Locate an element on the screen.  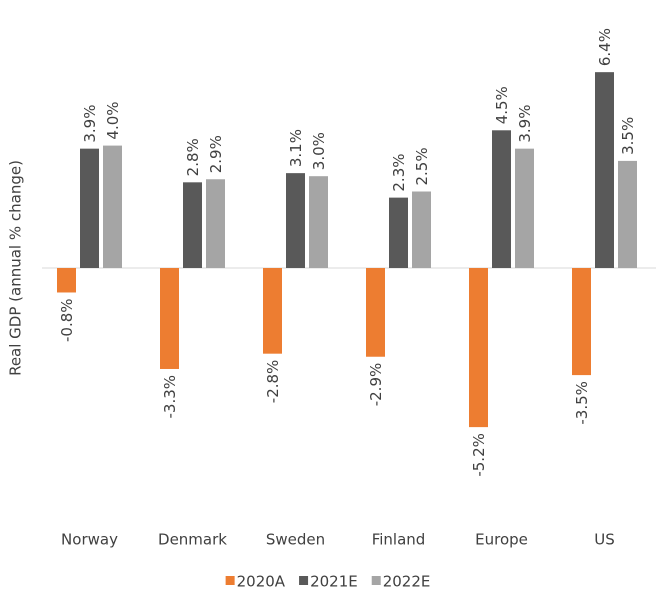
legend-label: 2021E is located at coordinates (334, 582).